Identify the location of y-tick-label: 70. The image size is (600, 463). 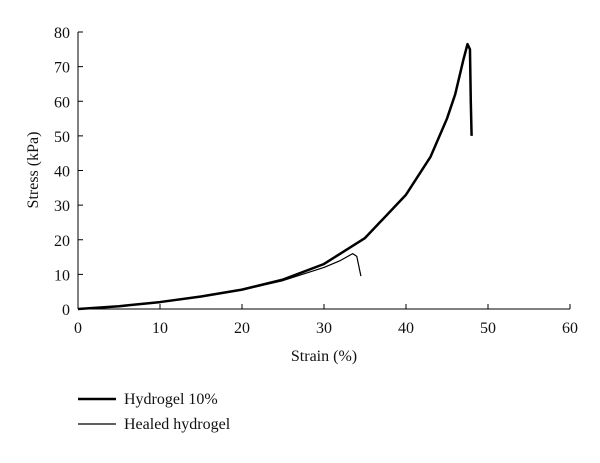
(62, 68).